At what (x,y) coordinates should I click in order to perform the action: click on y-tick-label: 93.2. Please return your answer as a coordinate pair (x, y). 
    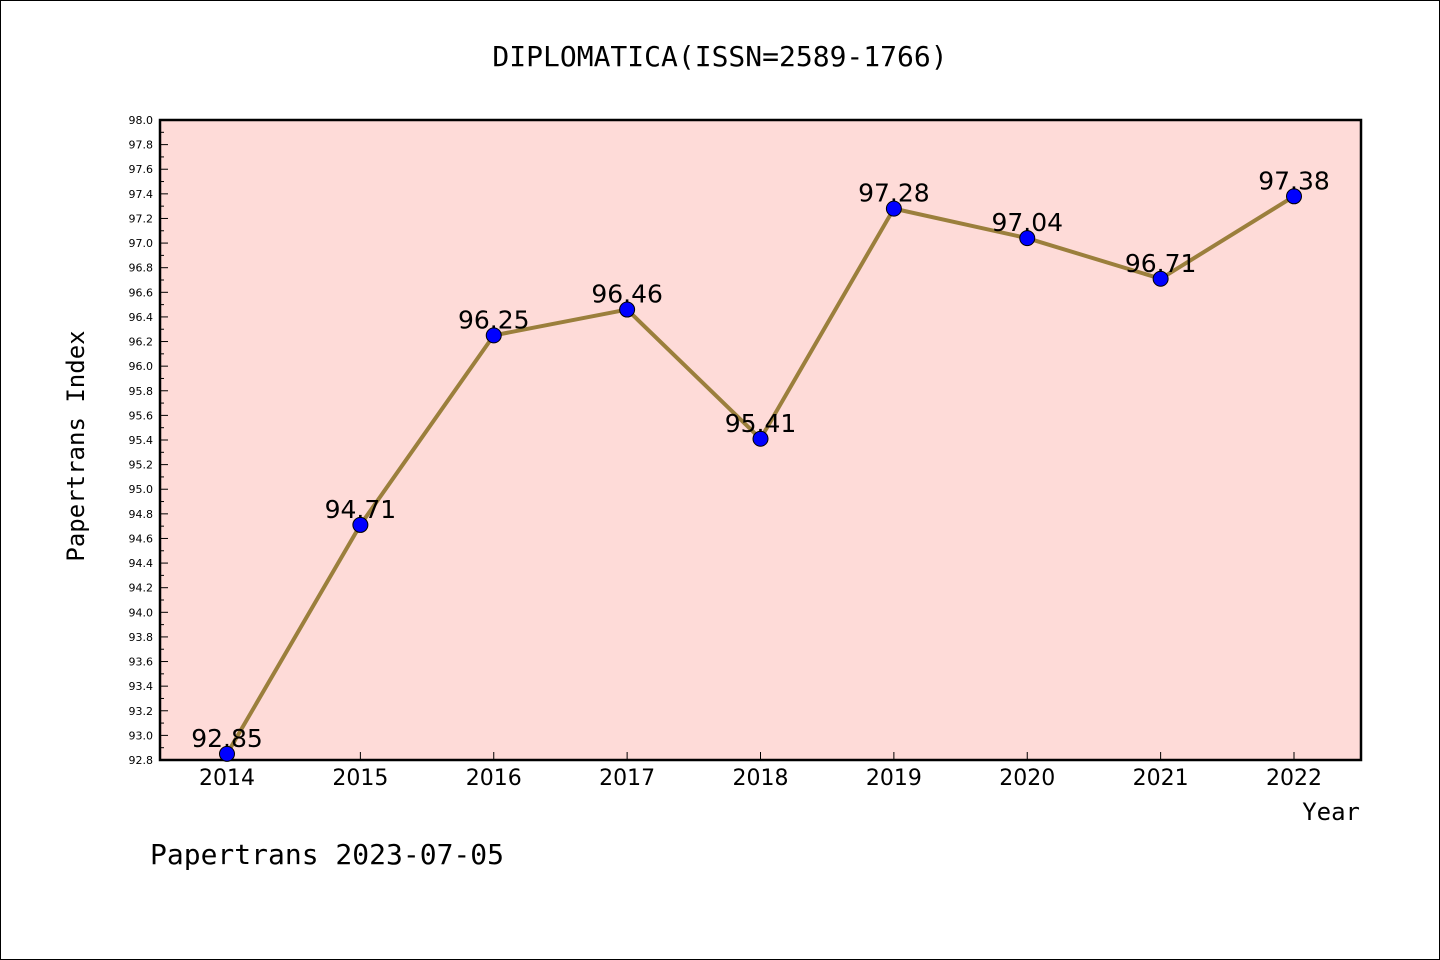
    Looking at the image, I should click on (141, 711).